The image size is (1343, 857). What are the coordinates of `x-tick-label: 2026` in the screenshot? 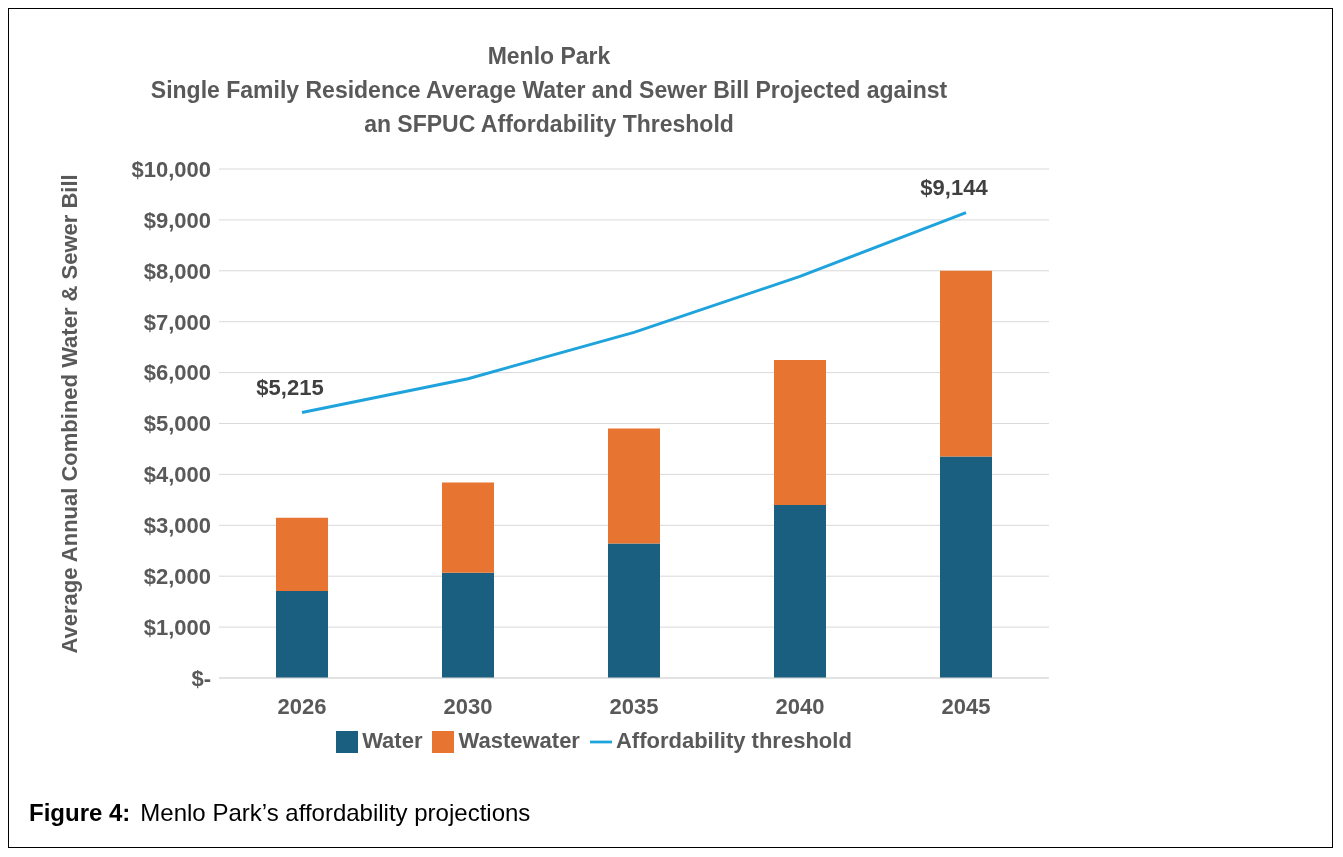 It's located at (302, 706).